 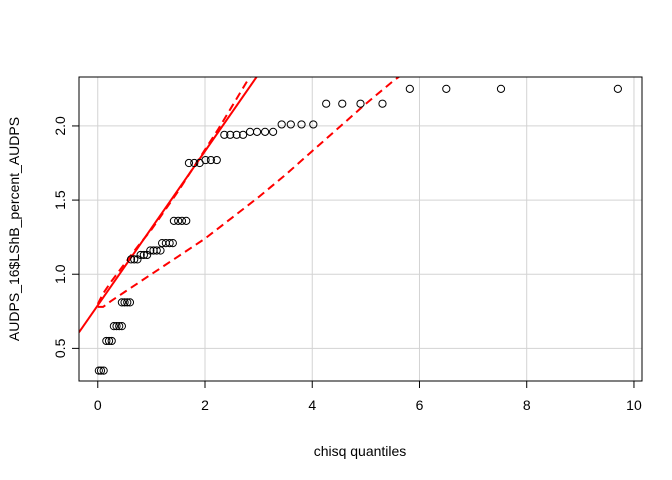 What do you see at coordinates (205, 405) in the screenshot?
I see `x-tick-label: 2` at bounding box center [205, 405].